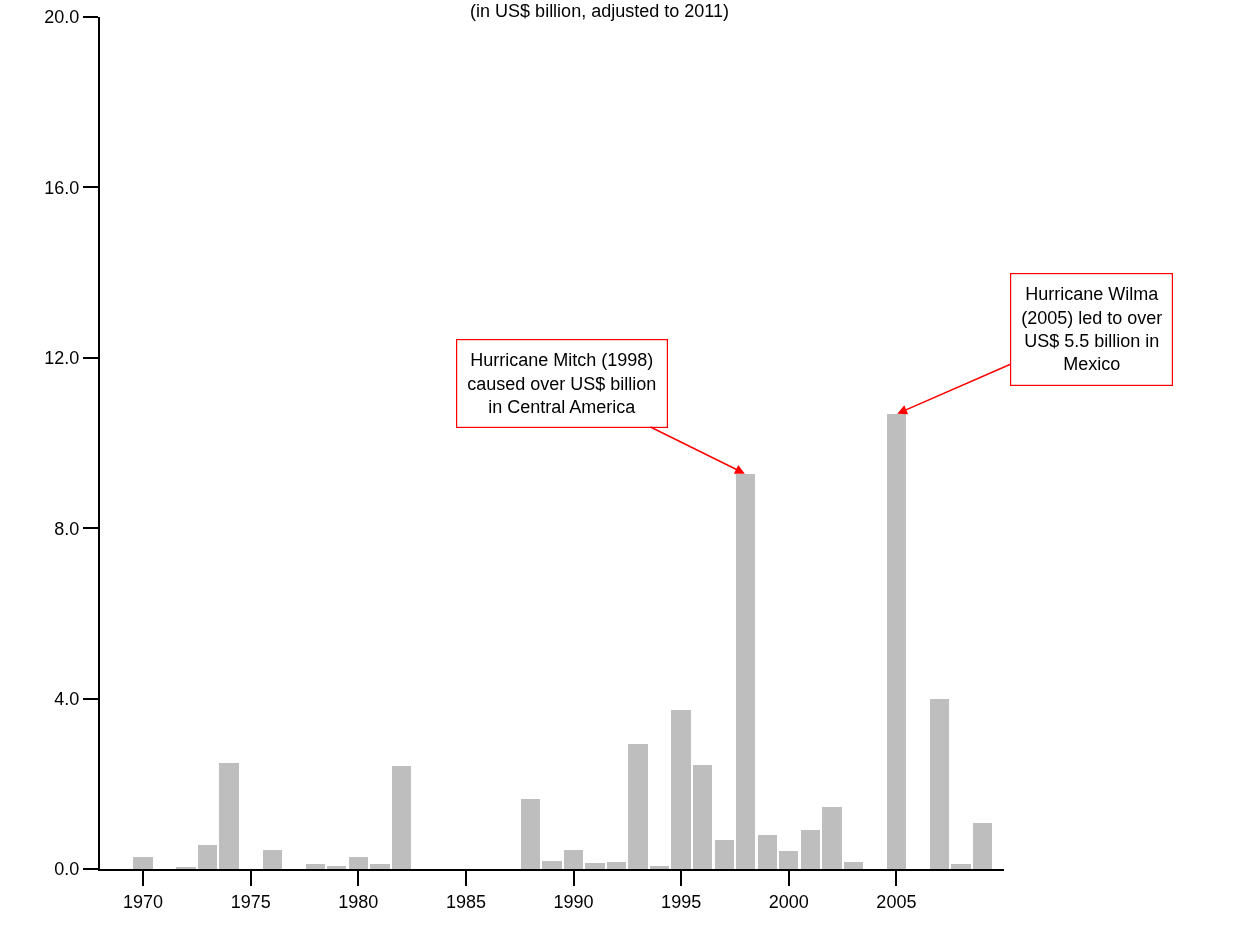 The image size is (1249, 934). What do you see at coordinates (62, 187) in the screenshot?
I see `y-tick-label: 16.0` at bounding box center [62, 187].